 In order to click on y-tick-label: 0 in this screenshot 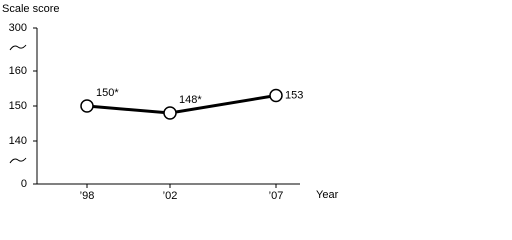, I will do `click(24, 184)`.